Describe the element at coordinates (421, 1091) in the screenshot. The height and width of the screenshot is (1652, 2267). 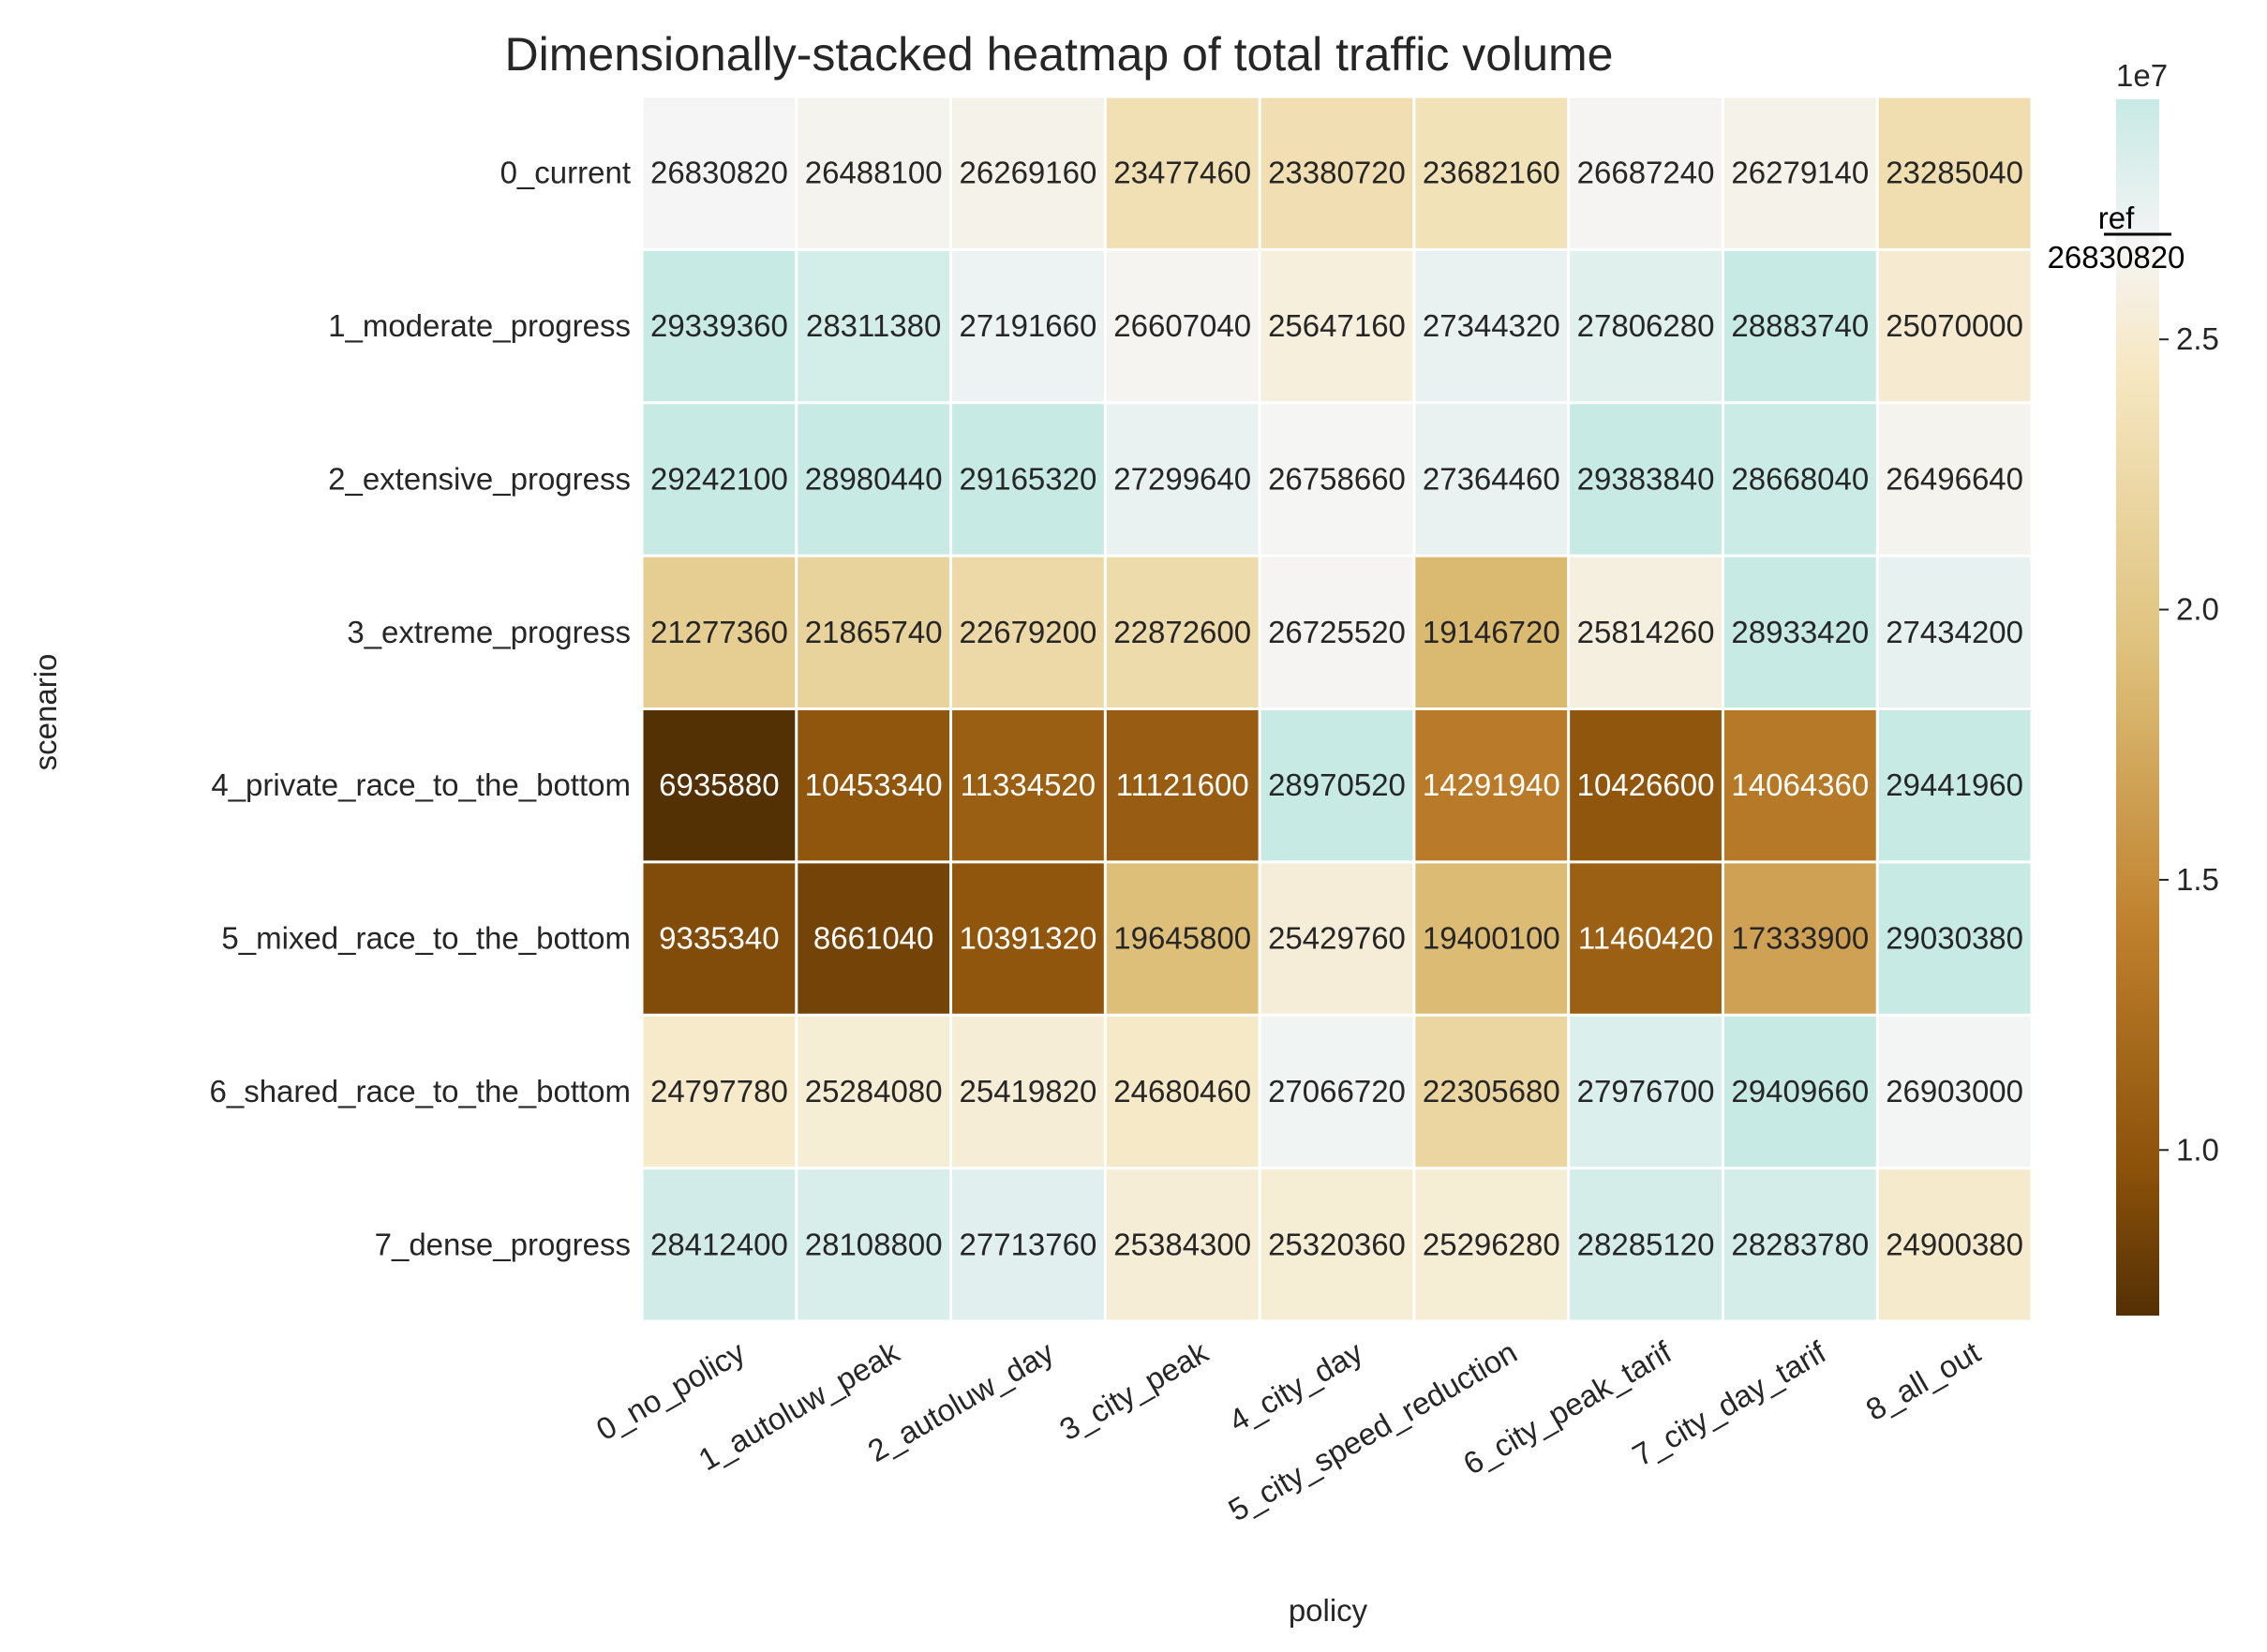
I see `y-tick-label: 6_shared_race_to_the_bottom` at that location.